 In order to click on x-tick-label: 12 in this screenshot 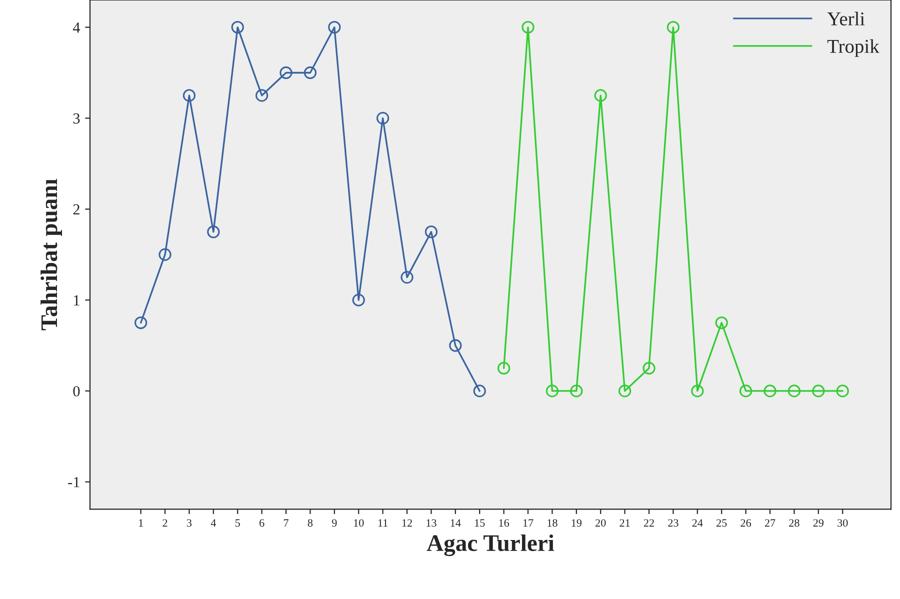, I will do `click(407, 523)`.